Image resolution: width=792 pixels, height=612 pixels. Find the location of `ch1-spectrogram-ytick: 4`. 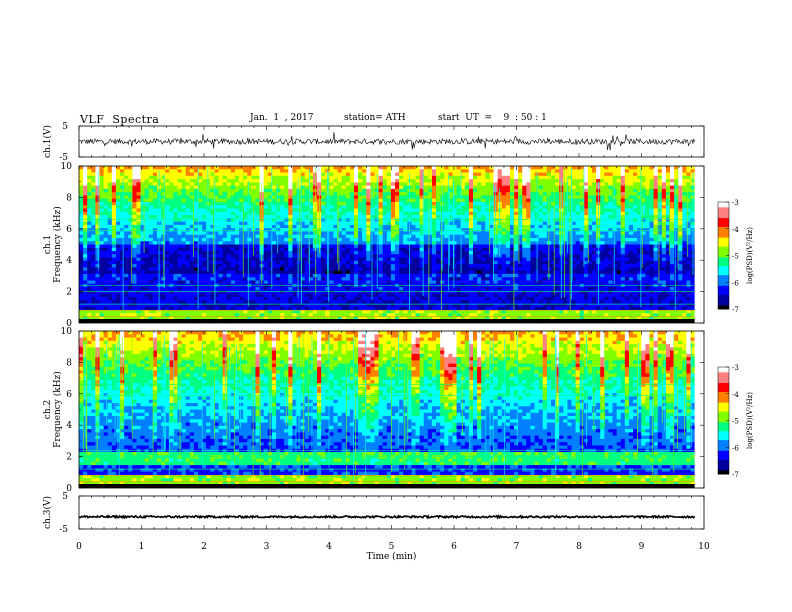

ch1-spectrogram-ytick: 4 is located at coordinates (69, 261).